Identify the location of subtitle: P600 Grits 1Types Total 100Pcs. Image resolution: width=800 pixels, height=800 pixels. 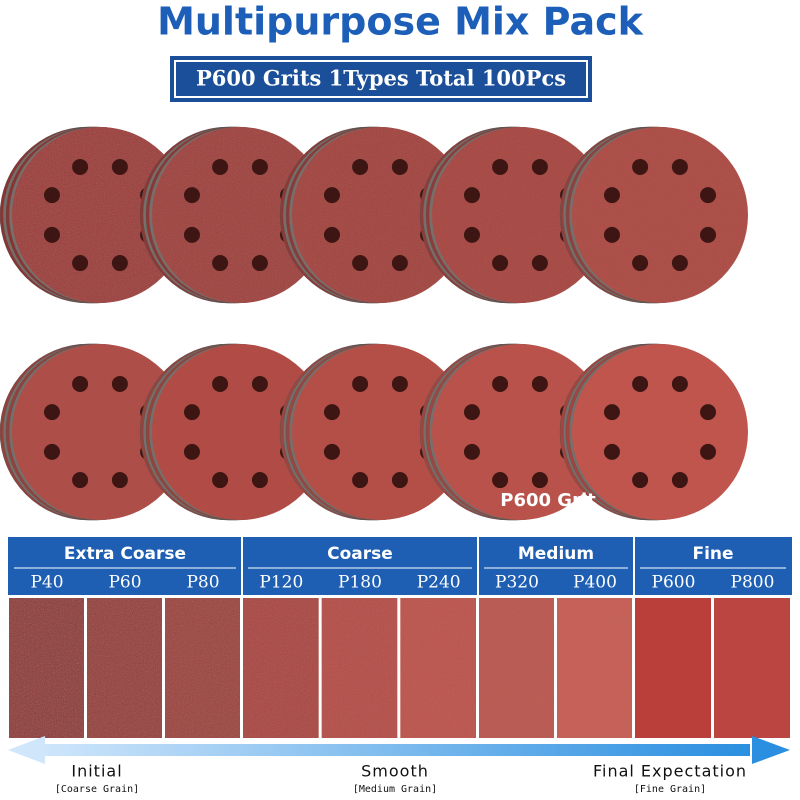
(381, 78).